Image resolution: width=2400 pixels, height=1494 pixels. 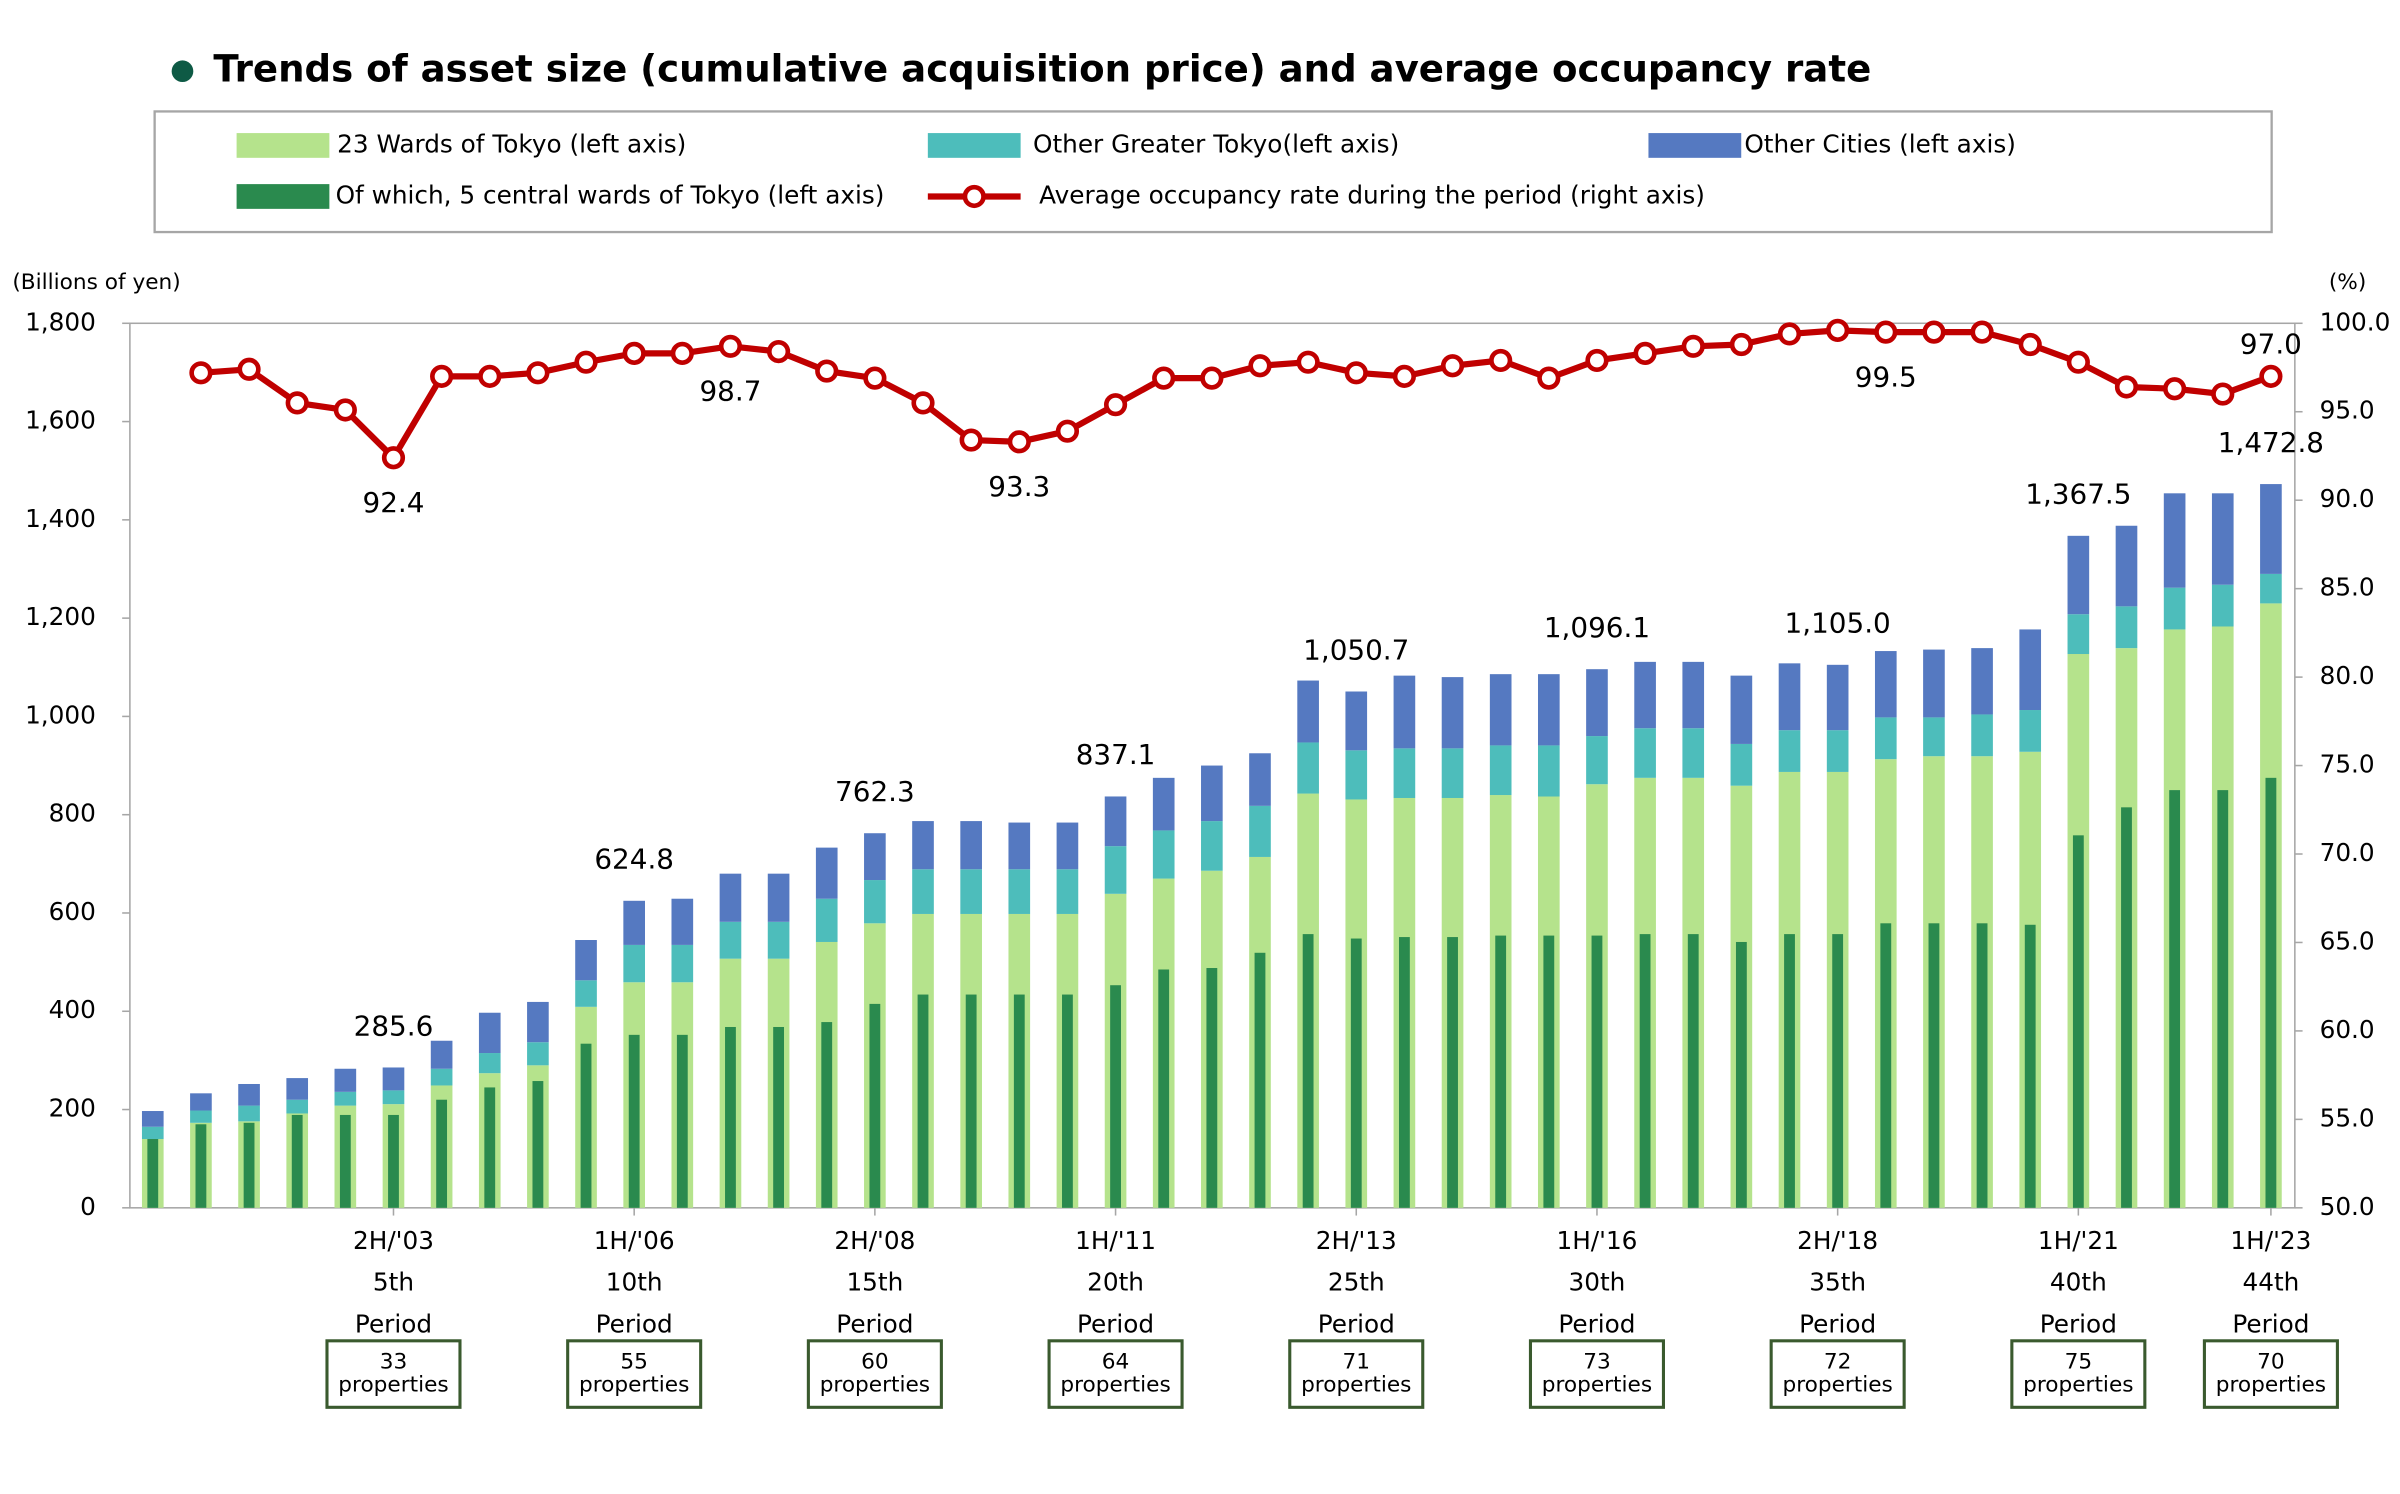 I want to click on occupancy-label: 92.4, so click(x=393, y=502).